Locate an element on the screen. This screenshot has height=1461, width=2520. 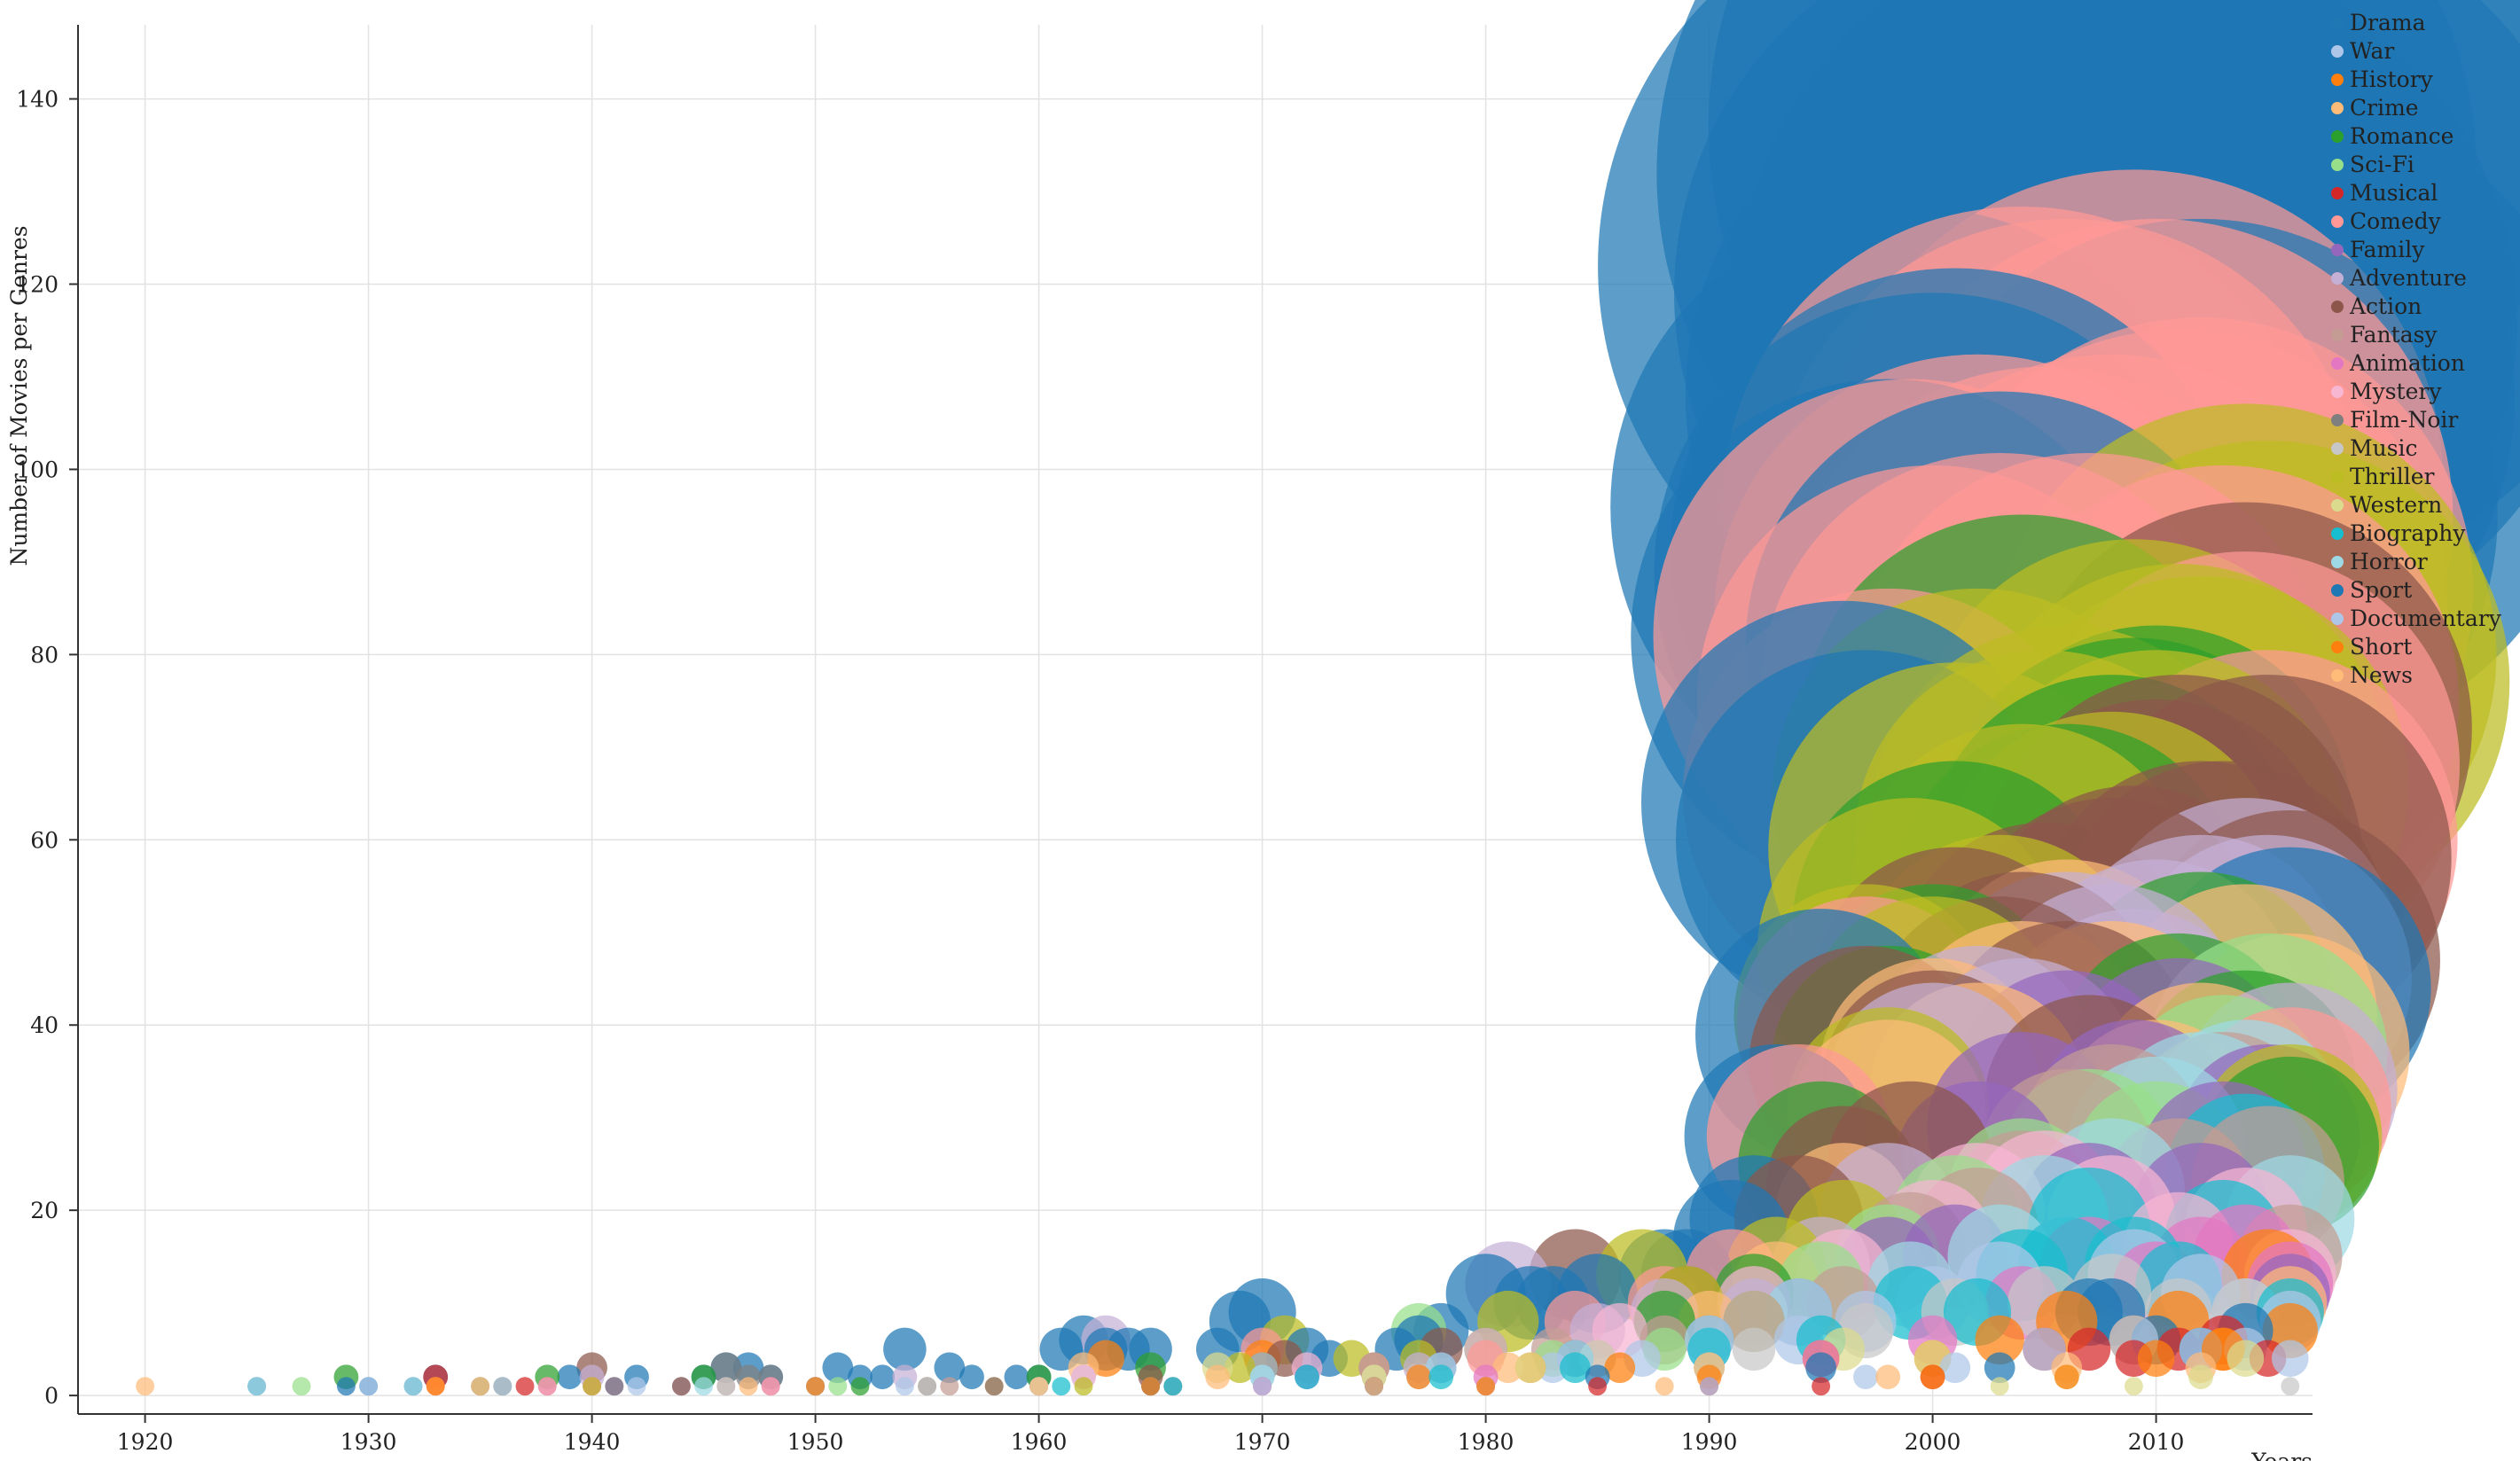
x-tick-label: 2010 is located at coordinates (2156, 1442).